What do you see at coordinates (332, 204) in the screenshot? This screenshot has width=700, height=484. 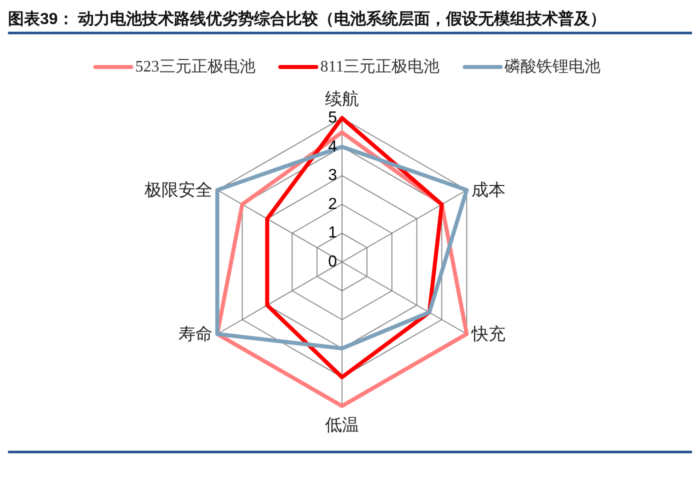 I see `tick-label: 2` at bounding box center [332, 204].